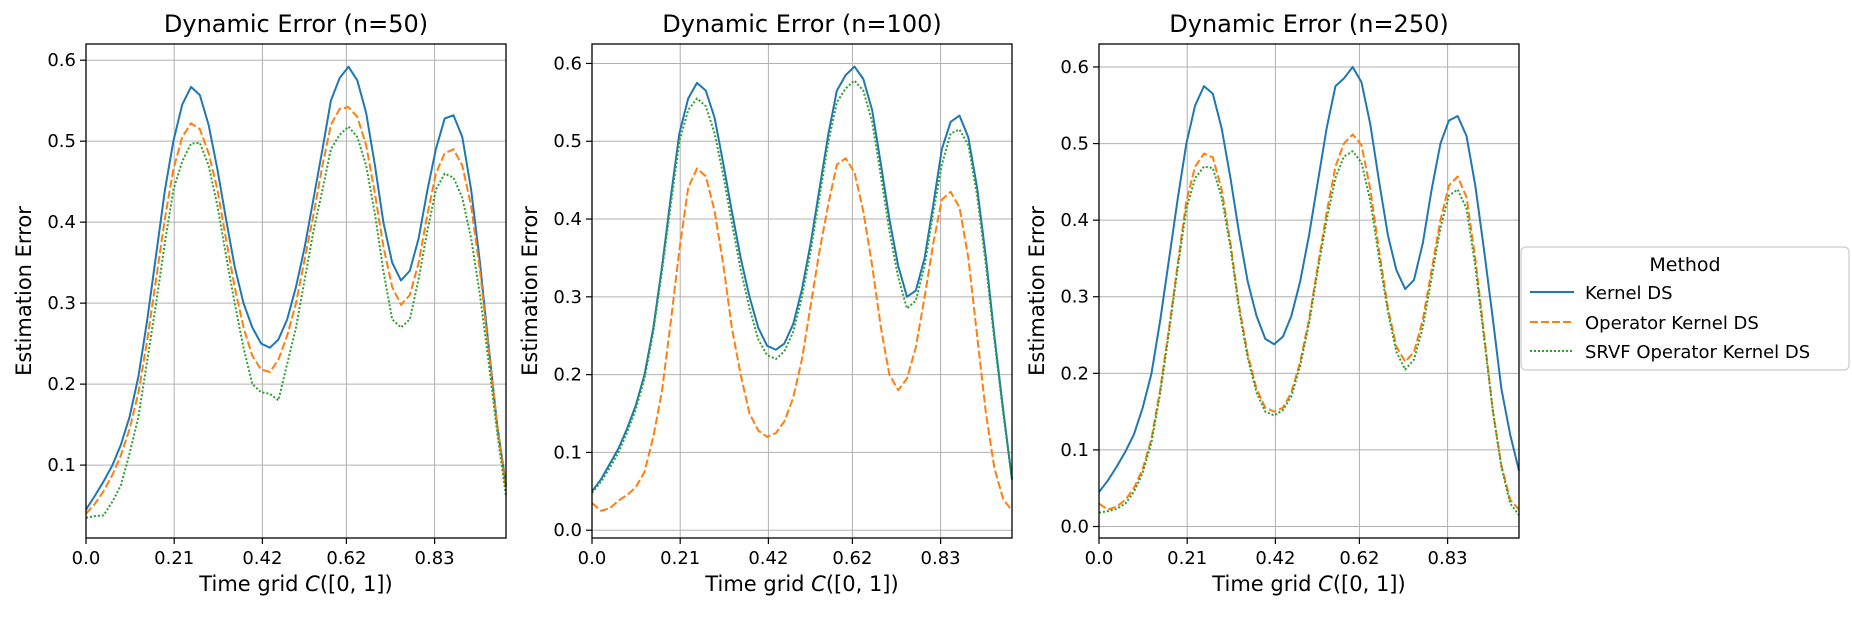 The image size is (1852, 622). Describe the element at coordinates (1074, 144) in the screenshot. I see `chart-3-y-tick-label-5: 0.5` at that location.